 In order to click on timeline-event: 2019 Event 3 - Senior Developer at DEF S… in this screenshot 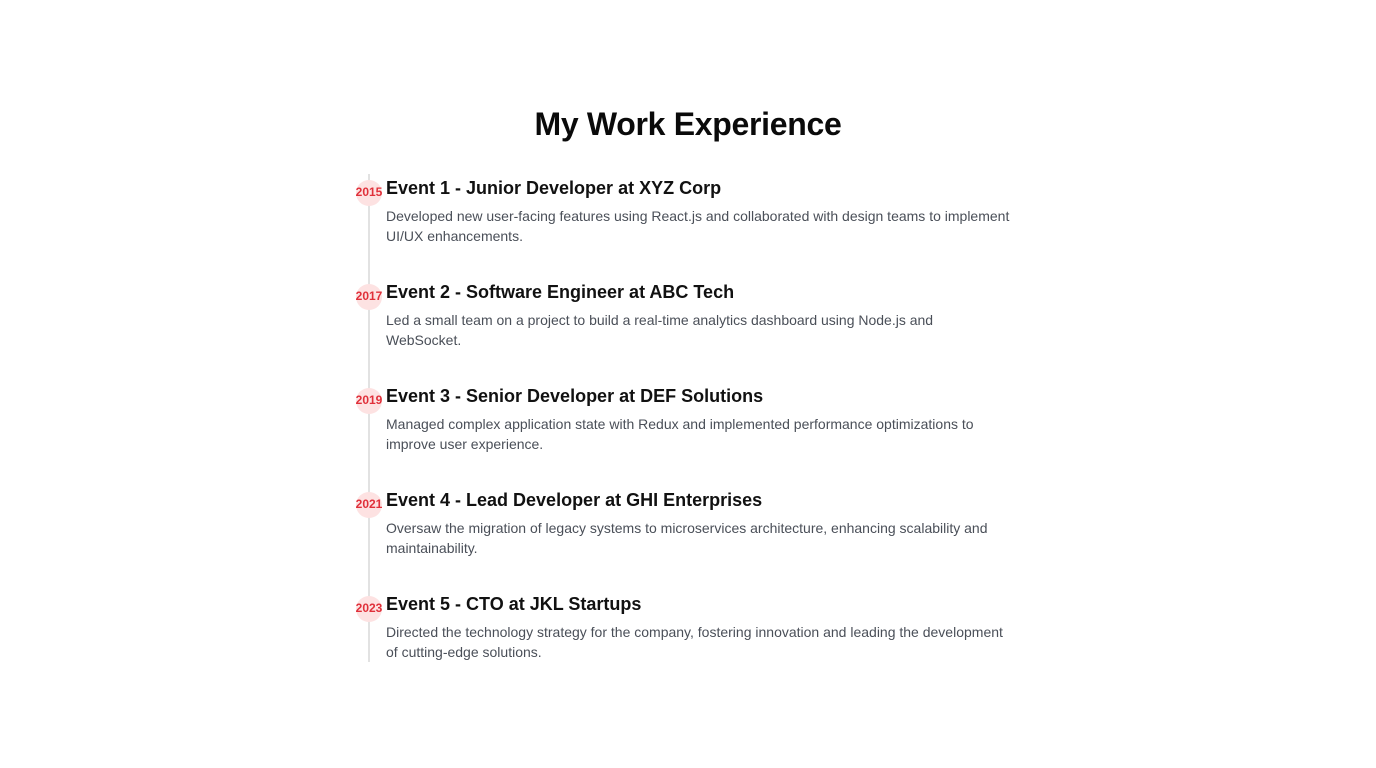, I will do `click(682, 427)`.